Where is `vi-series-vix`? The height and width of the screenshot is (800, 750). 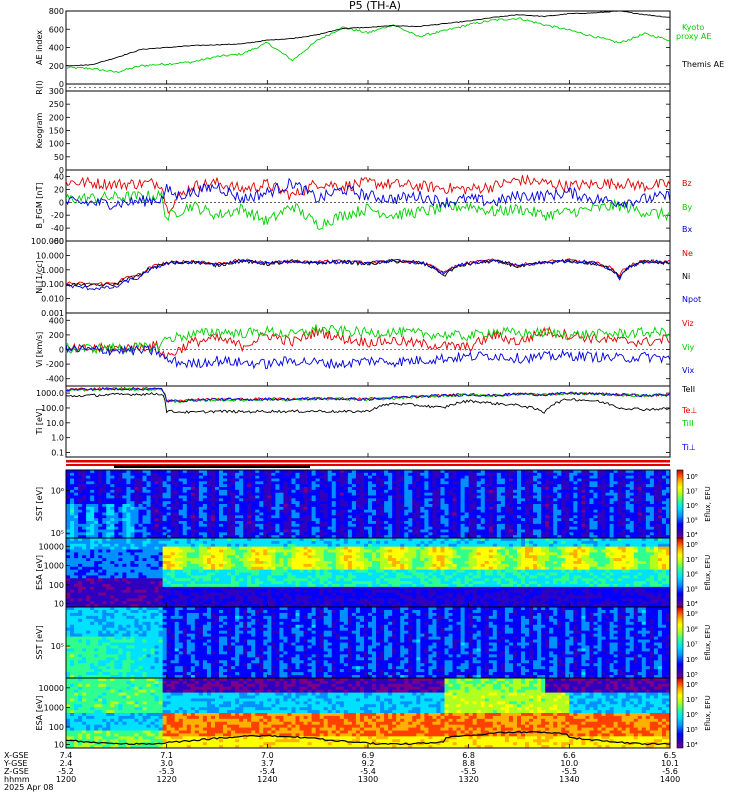 vi-series-vix is located at coordinates (368, 357).